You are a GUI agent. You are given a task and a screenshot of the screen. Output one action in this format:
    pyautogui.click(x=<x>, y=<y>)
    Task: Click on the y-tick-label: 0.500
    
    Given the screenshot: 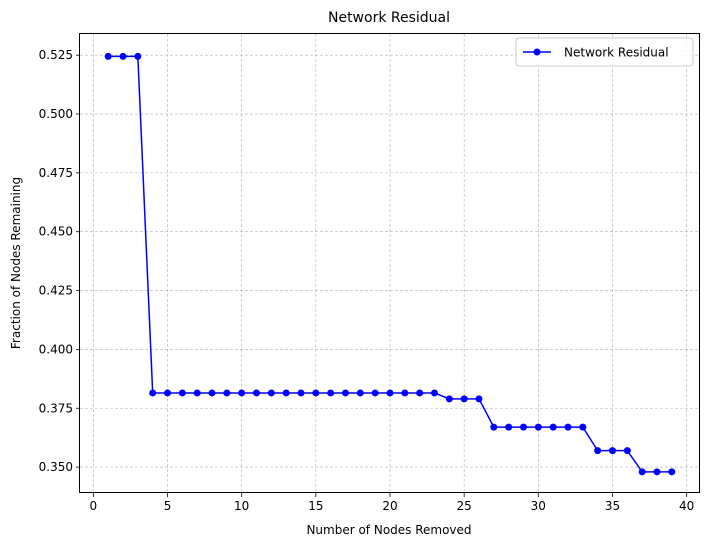 What is the action you would take?
    pyautogui.click(x=56, y=114)
    